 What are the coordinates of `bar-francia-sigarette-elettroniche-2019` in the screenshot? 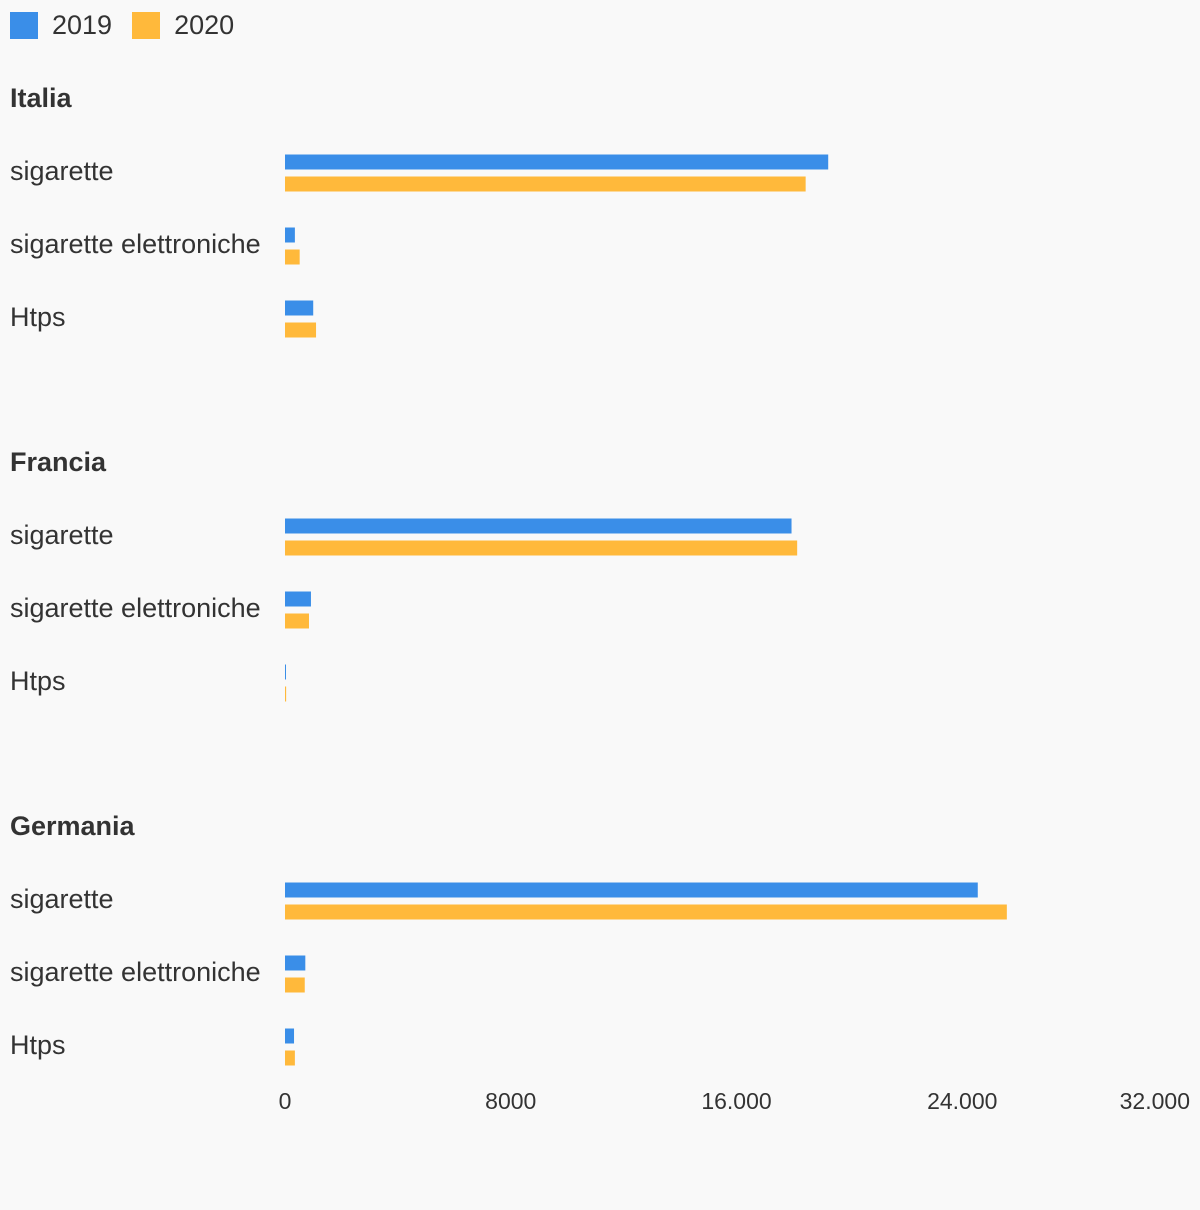 It's located at (298, 599).